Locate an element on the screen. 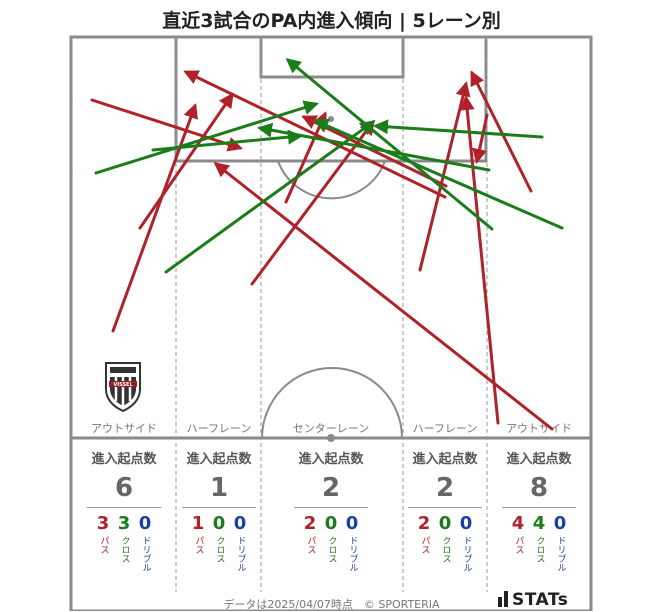 The height and width of the screenshot is (612, 663). stats-logo-icon is located at coordinates (503, 599).